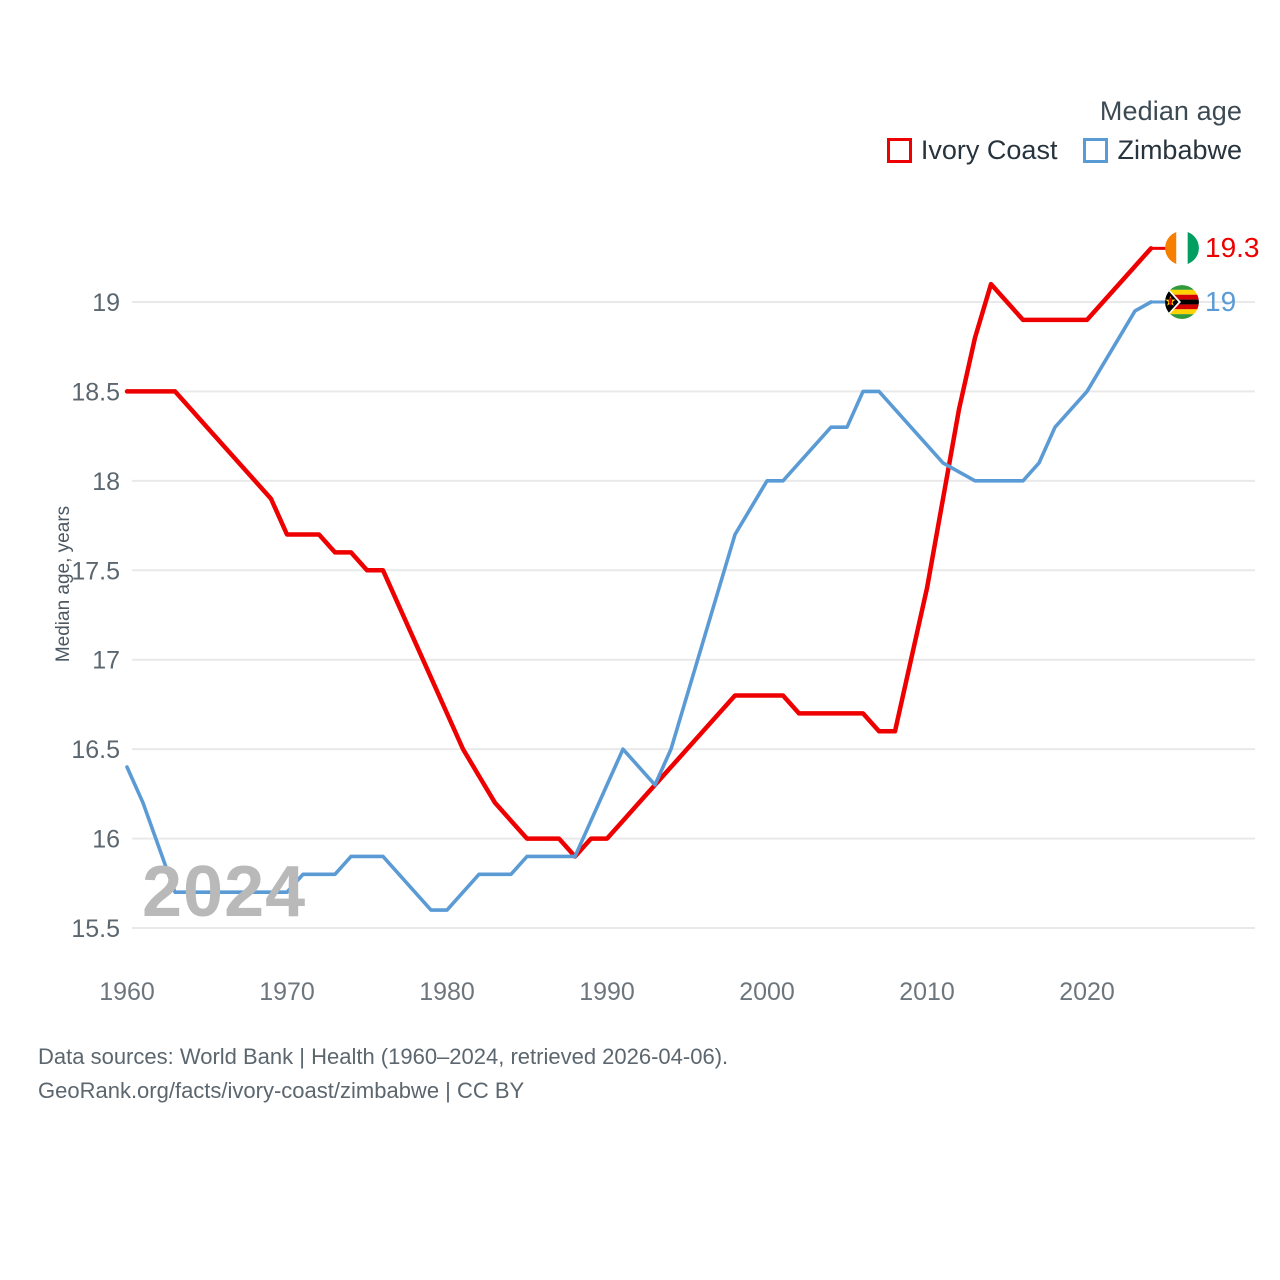 The image size is (1280, 1280). I want to click on x-tick-label: 1980, so click(447, 992).